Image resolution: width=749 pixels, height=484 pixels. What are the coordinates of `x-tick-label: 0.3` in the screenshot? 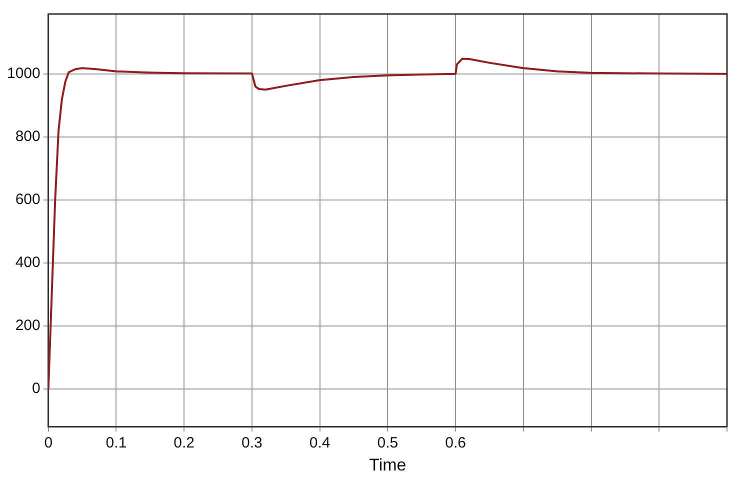 It's located at (252, 443).